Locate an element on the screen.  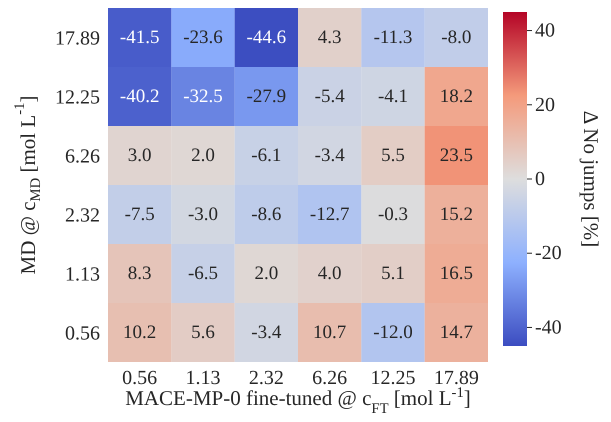
y-tick-label: 1.13 is located at coordinates (82, 275).